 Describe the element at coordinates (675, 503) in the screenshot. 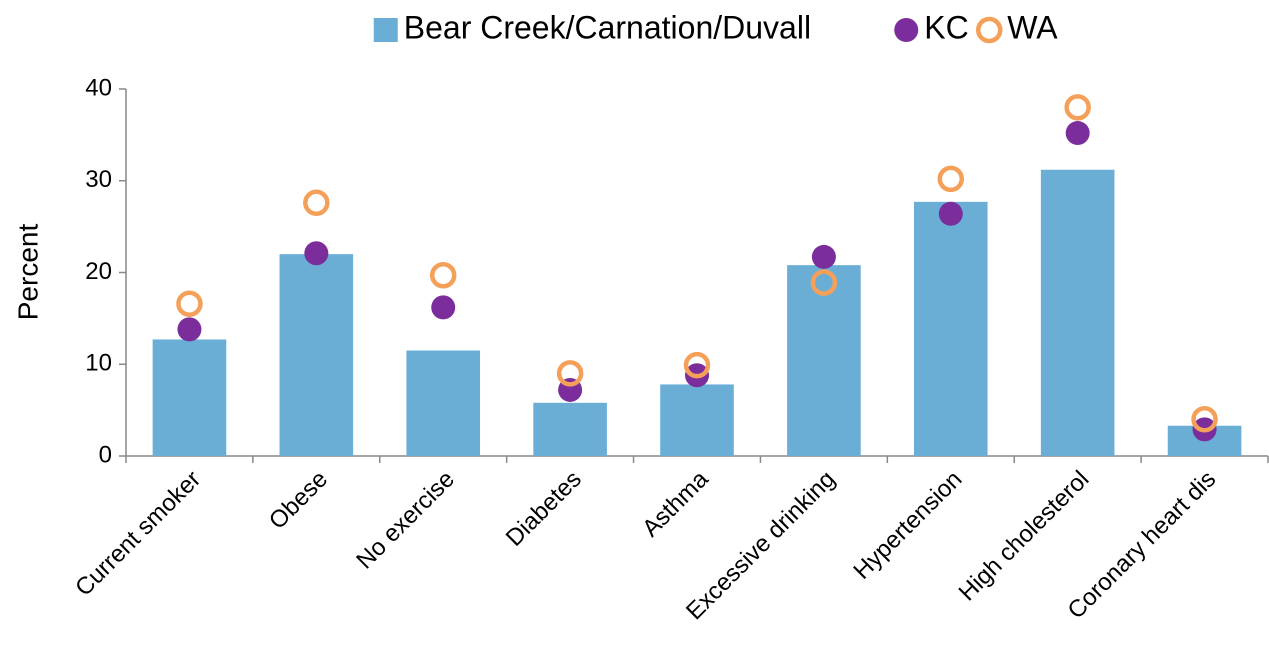

I see `x-tick-label: Asthma` at that location.